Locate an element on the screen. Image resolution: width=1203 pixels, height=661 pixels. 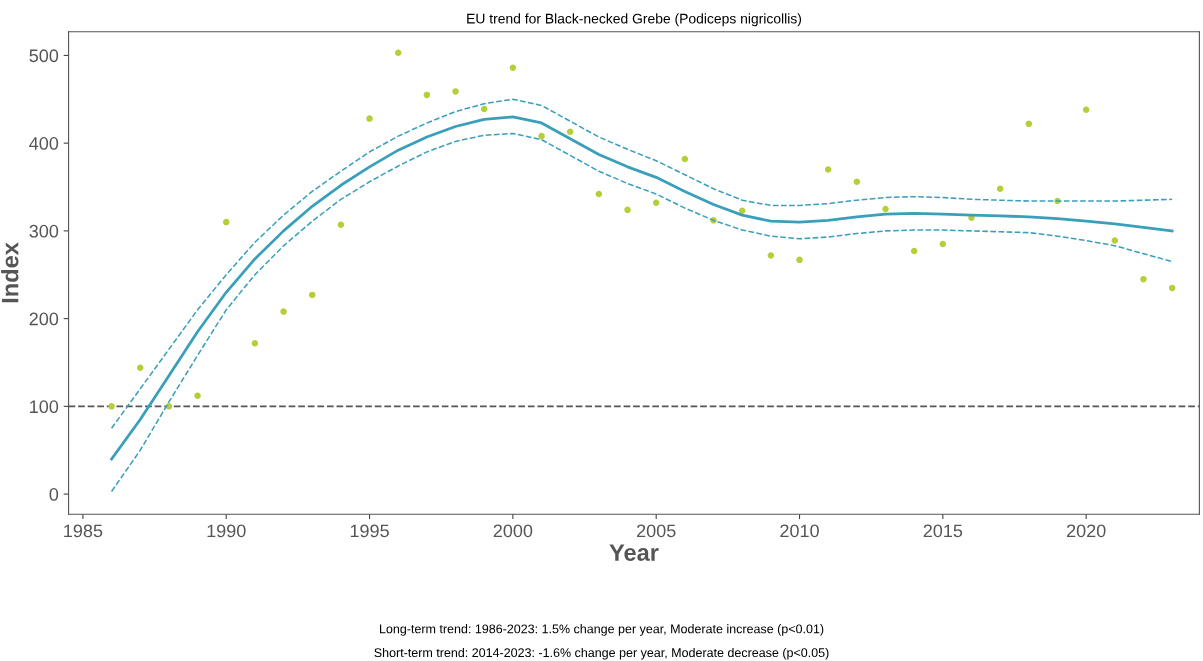
y-tick-label: 100 is located at coordinates (44, 407).